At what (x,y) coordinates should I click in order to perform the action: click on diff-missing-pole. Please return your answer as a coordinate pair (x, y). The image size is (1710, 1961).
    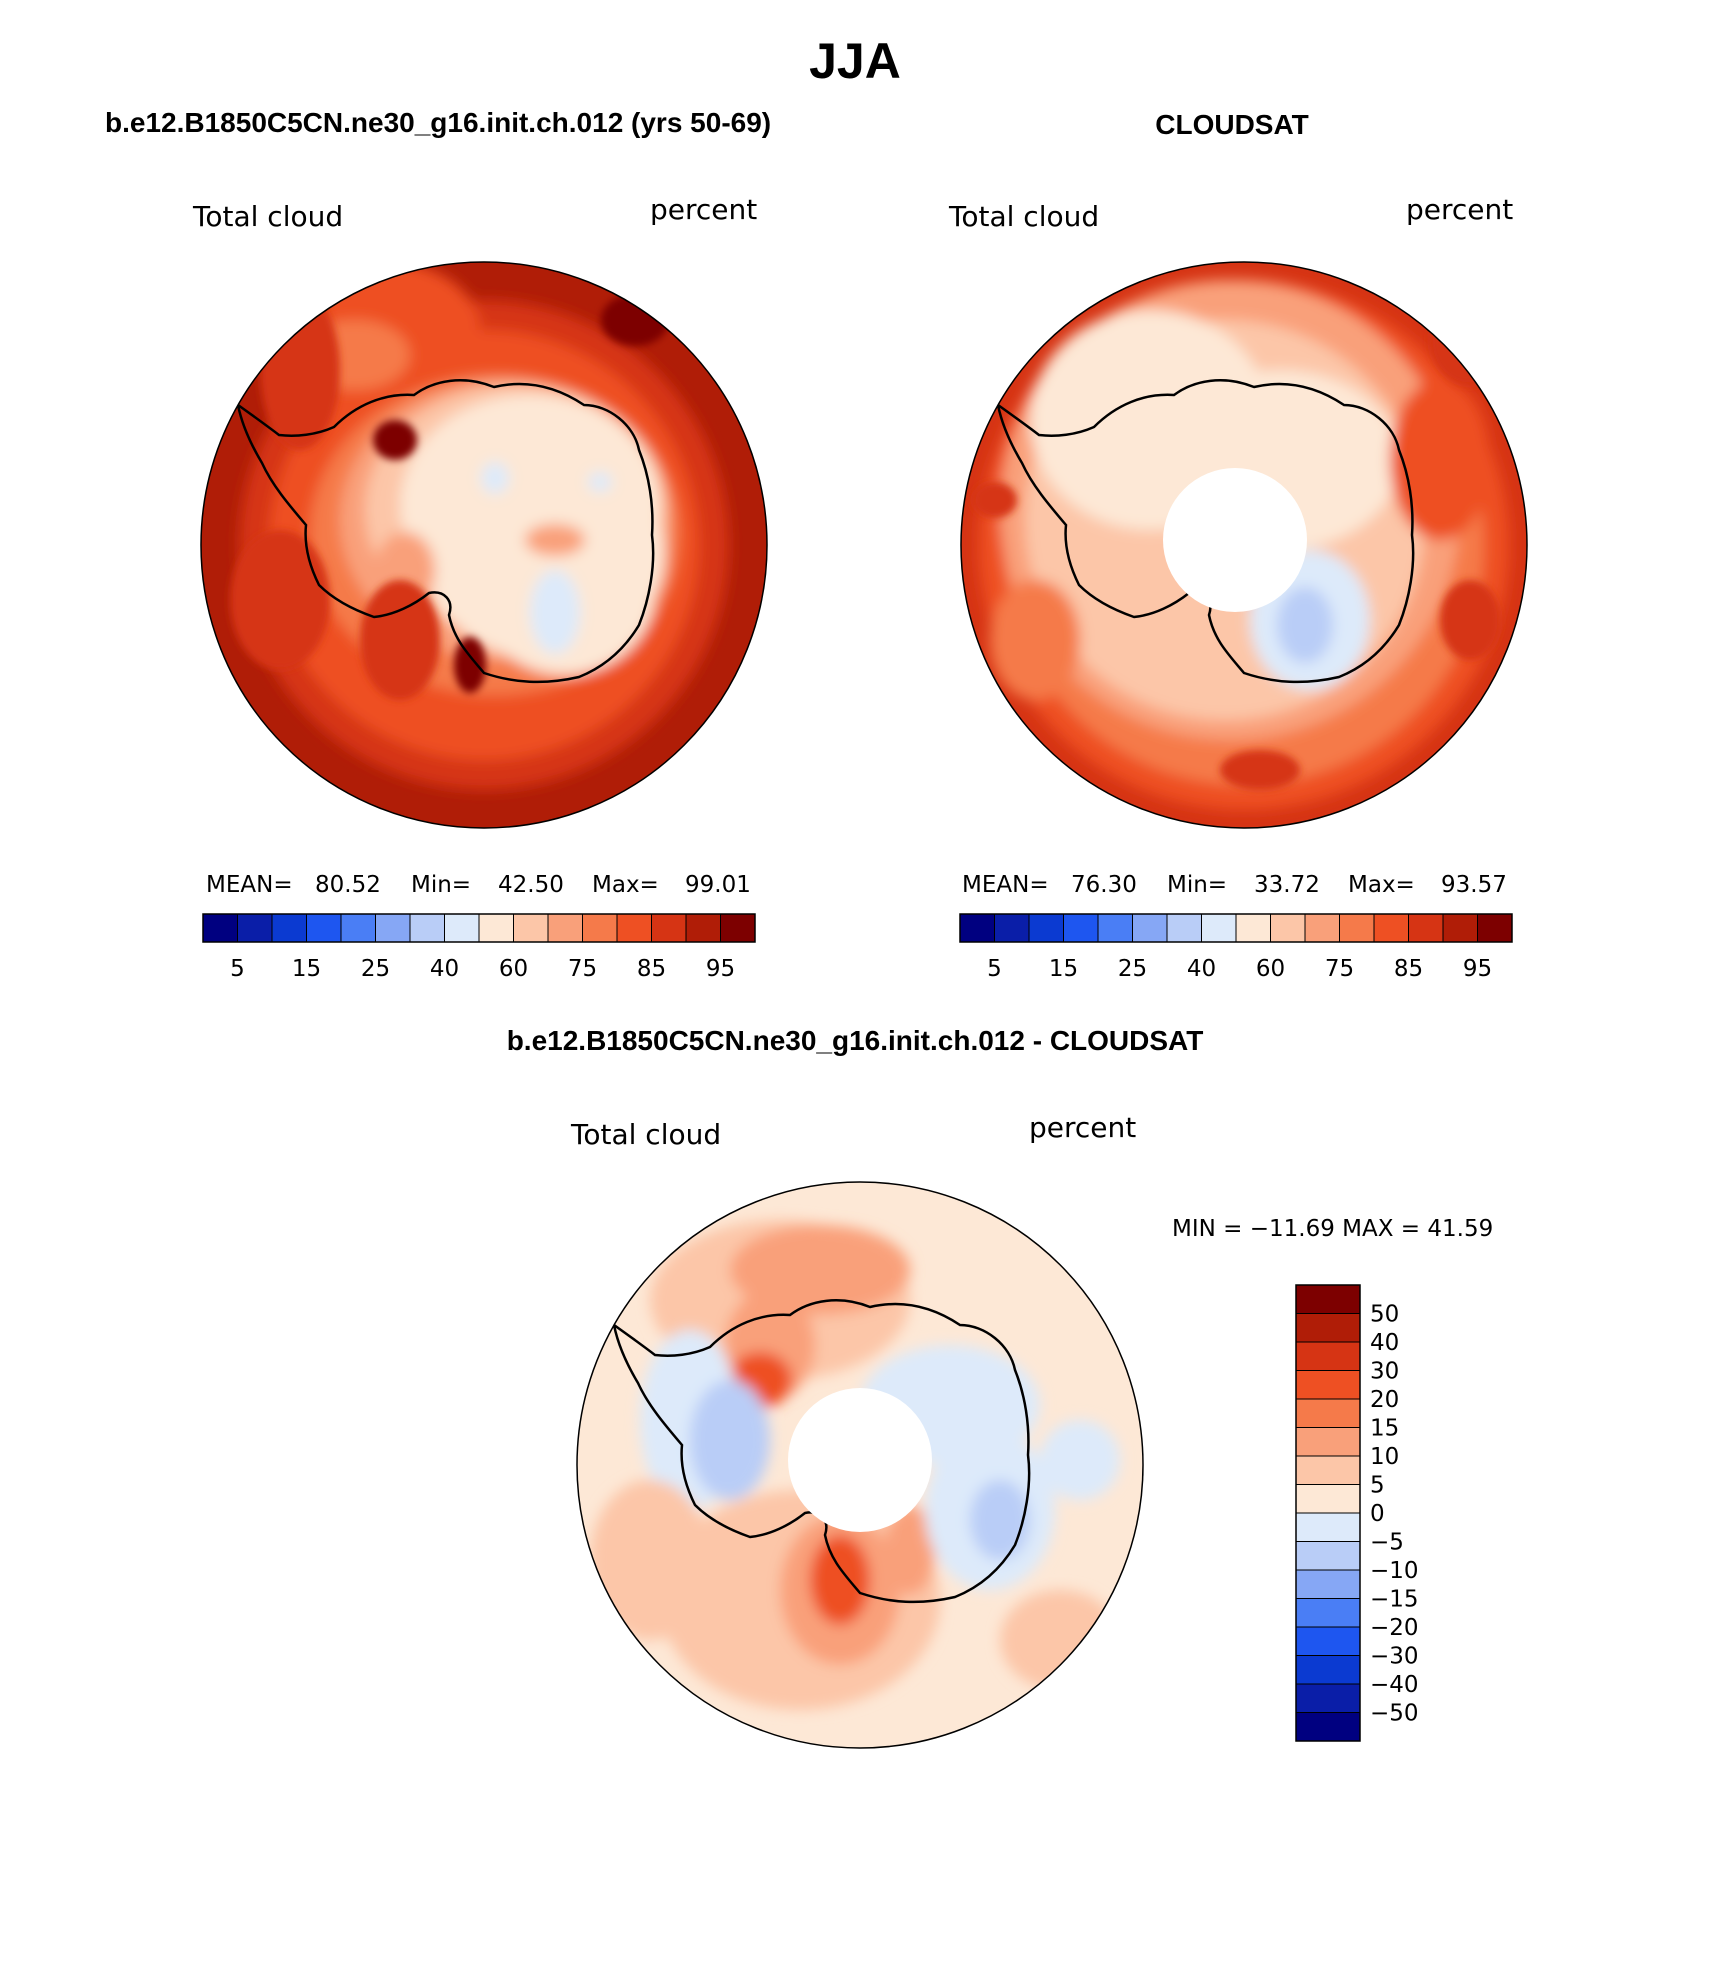
    Looking at the image, I should click on (860, 1460).